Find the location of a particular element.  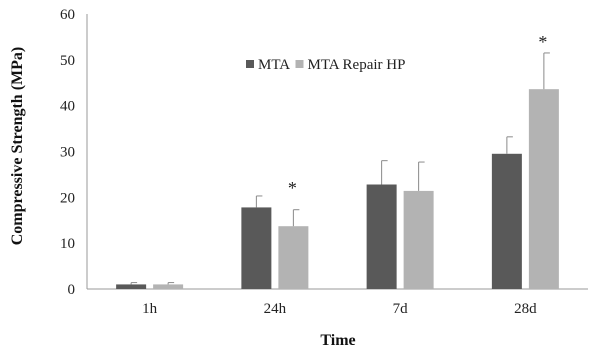

legend: MTA MTA Repair HP is located at coordinates (325, 65).